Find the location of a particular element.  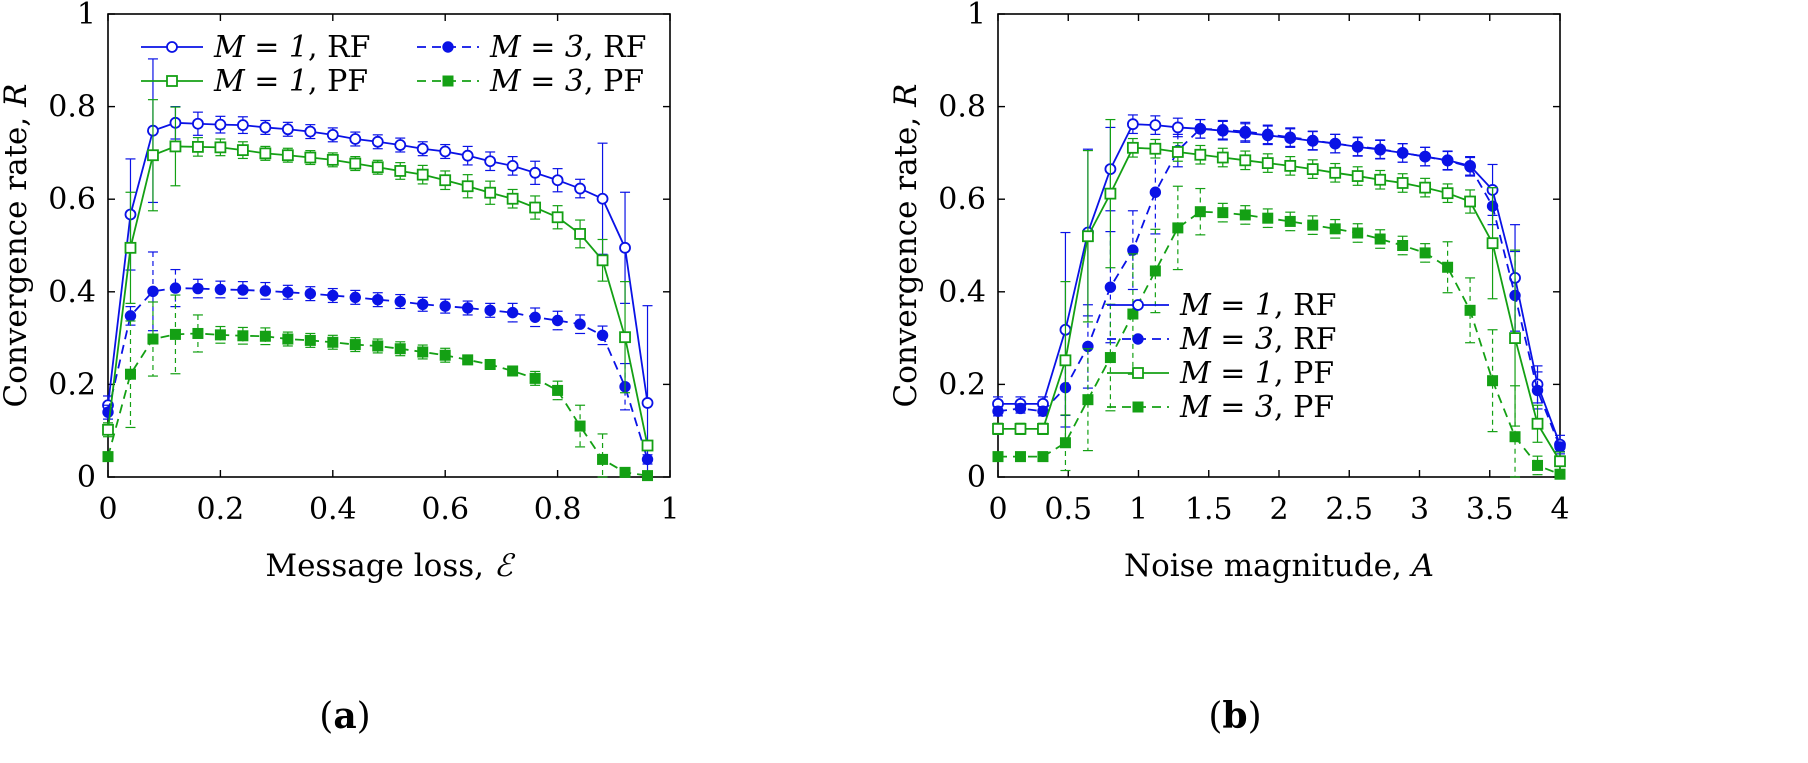

x-tick-label: 0.6 is located at coordinates (445, 509).